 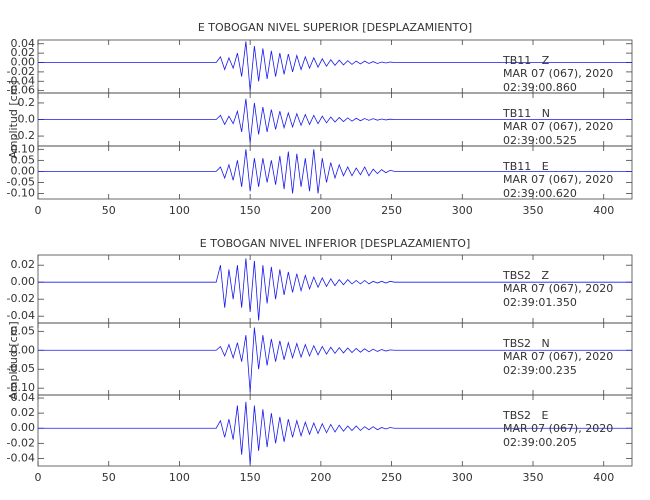 I want to click on time-label: 02:39:00.620, so click(x=540, y=193).